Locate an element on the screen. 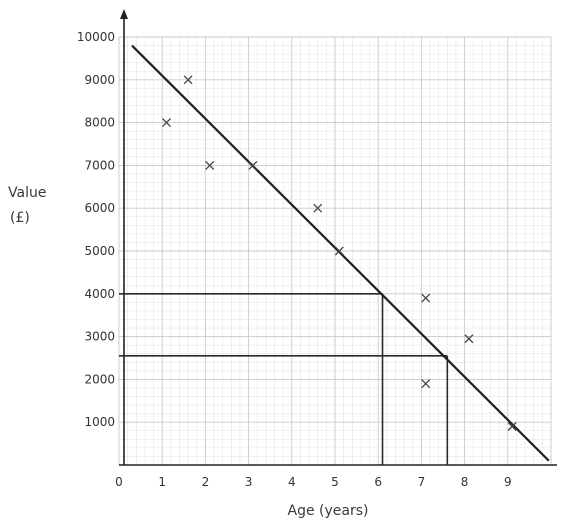 This screenshot has height=528, width=568. y-tick-label: 2000 is located at coordinates (99, 379).